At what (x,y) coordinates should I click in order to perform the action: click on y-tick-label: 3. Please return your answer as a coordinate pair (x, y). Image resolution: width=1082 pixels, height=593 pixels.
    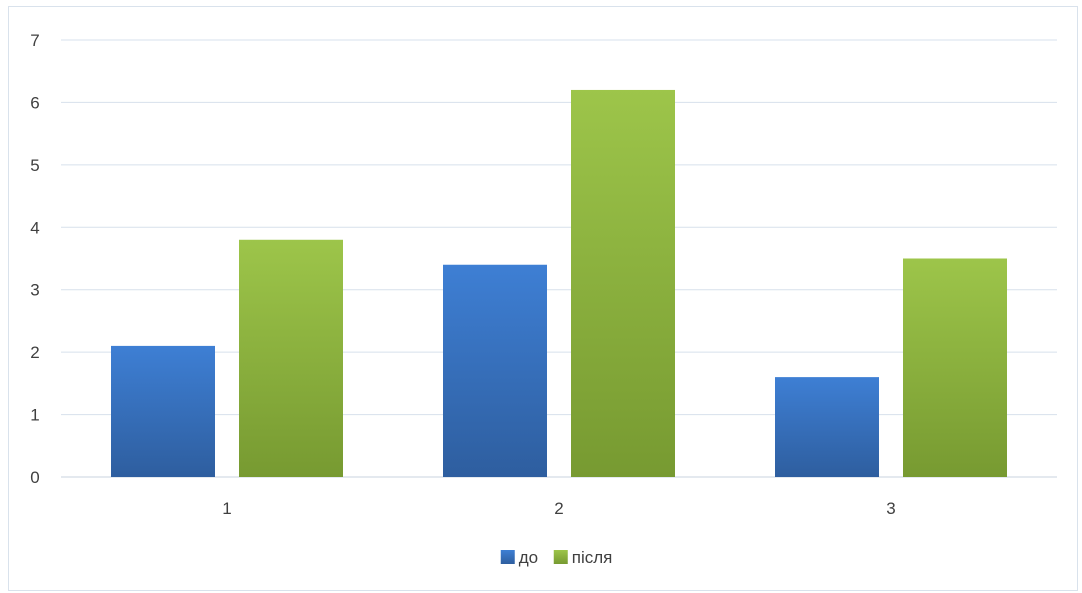
    Looking at the image, I should click on (34, 290).